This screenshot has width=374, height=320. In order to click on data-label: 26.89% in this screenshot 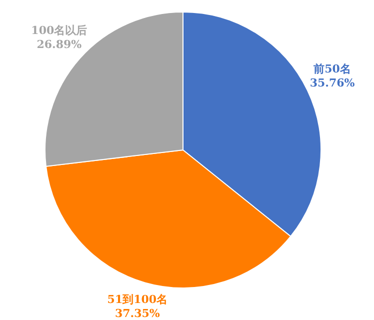, I will do `click(59, 45)`.